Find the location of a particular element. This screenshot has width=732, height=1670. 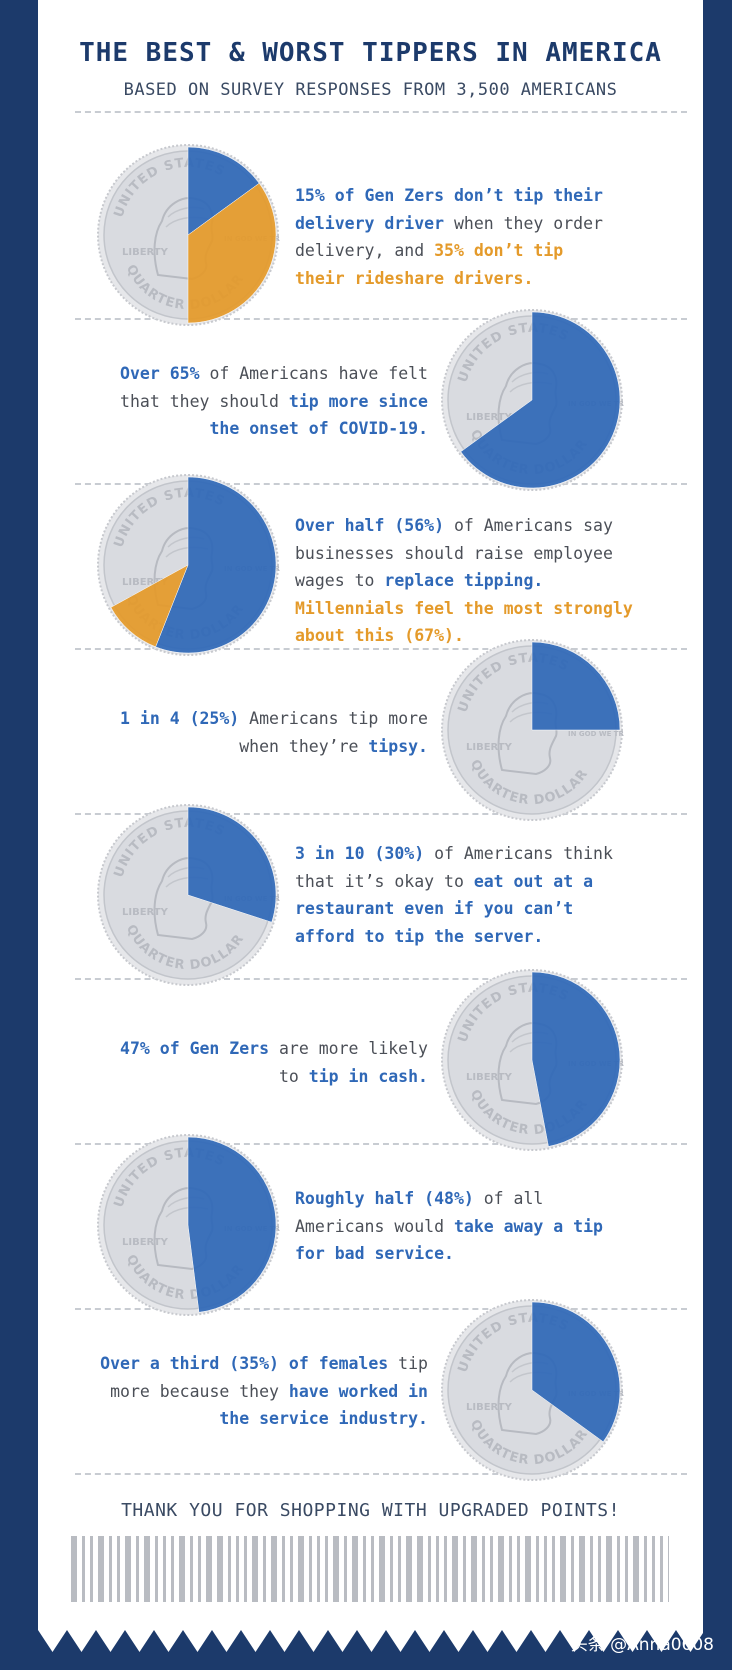

stat-text-part: of Americans think that it’s okay to is located at coordinates (454, 867).